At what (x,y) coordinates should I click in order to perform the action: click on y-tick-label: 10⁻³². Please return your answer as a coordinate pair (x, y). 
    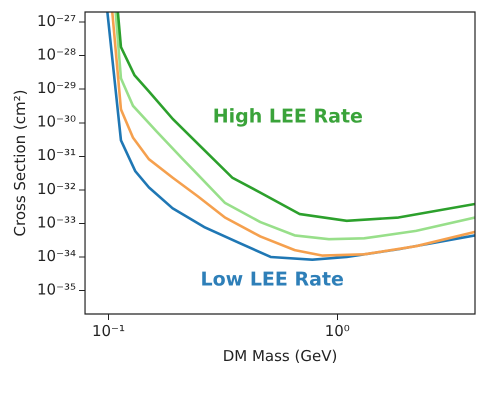
    Looking at the image, I should click on (56, 189).